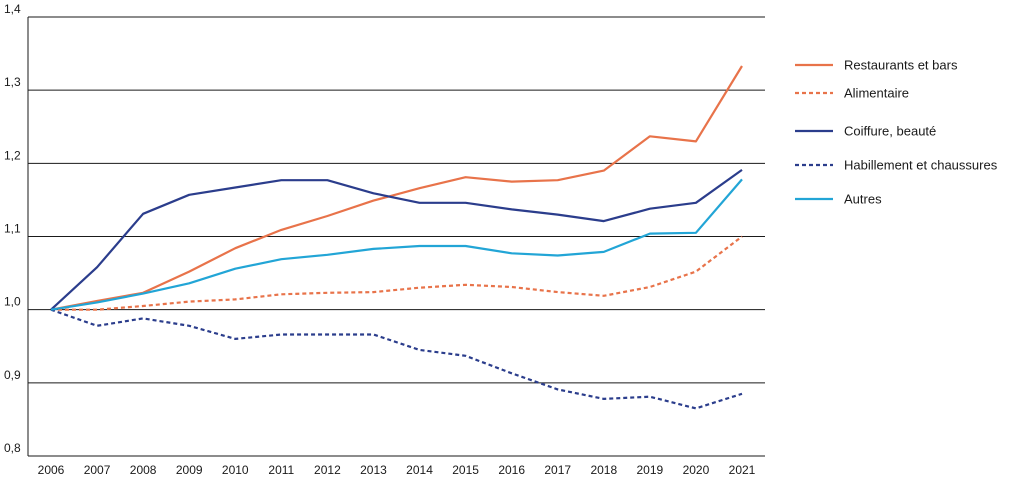  Describe the element at coordinates (742, 470) in the screenshot. I see `x-tick-label: 2021` at that location.